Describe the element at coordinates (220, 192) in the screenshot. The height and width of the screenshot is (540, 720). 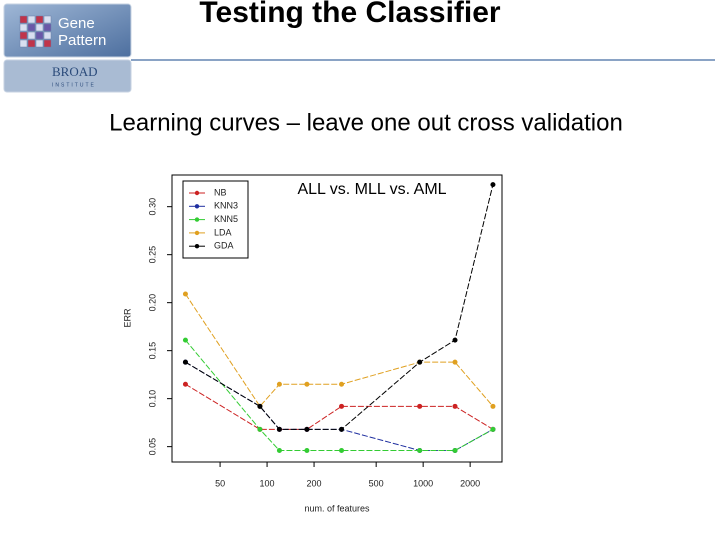
I see `legend-label: NB` at that location.